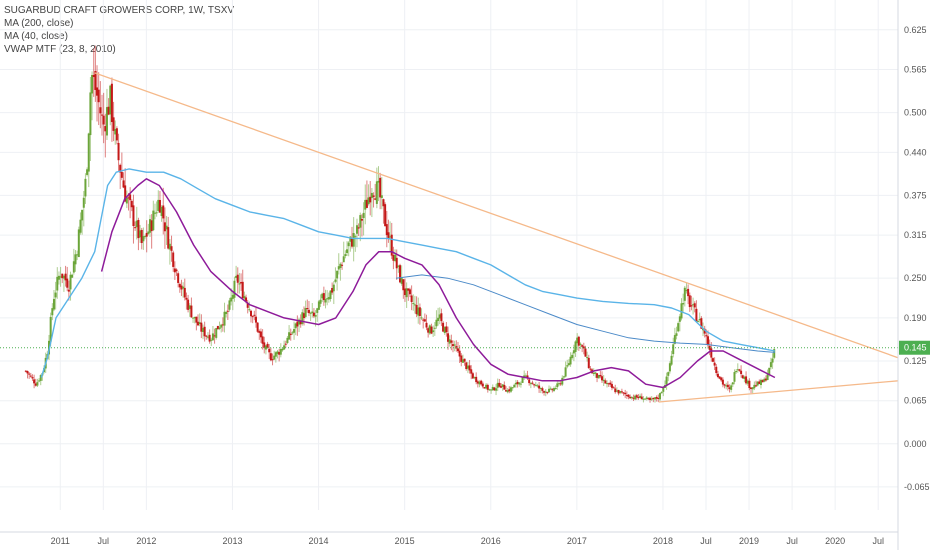 The width and height of the screenshot is (932, 550). What do you see at coordinates (915, 113) in the screenshot?
I see `y-tick-label: 0.500` at bounding box center [915, 113].